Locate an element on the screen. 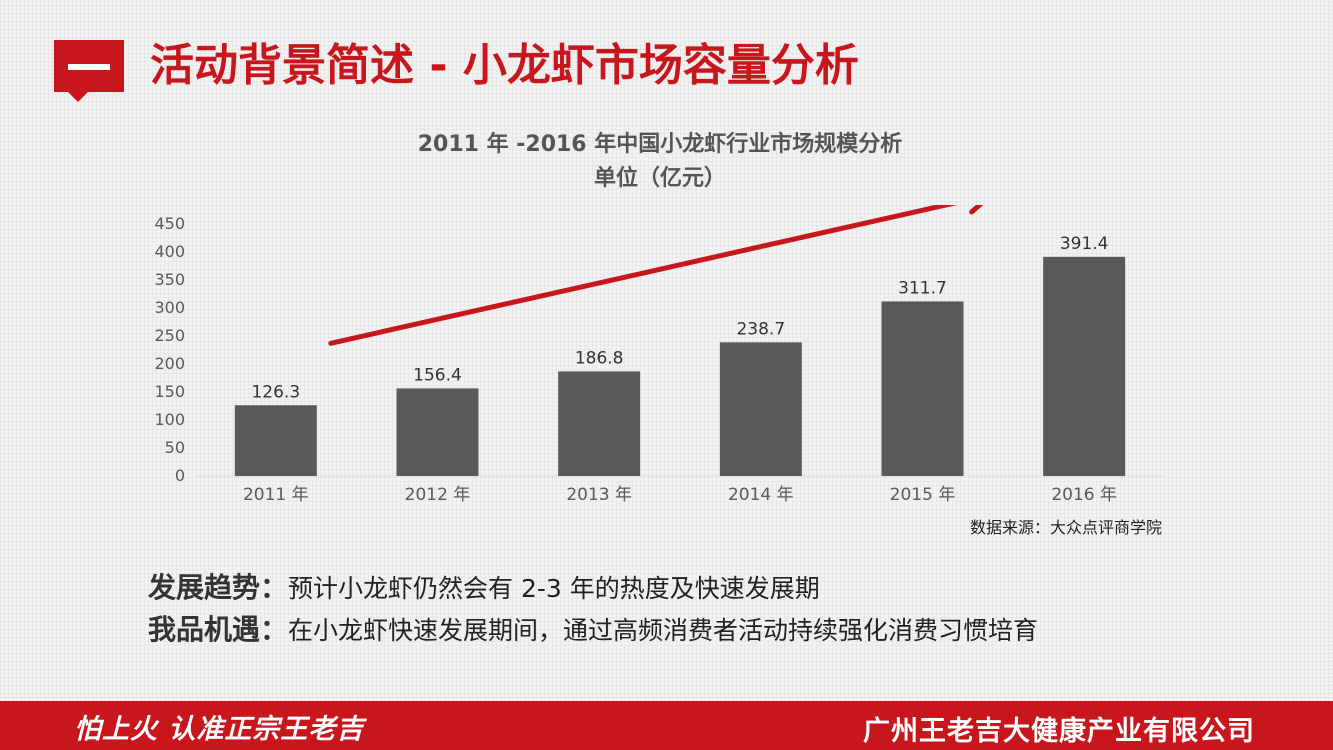  trend-arrow-line is located at coordinates (643, 275).